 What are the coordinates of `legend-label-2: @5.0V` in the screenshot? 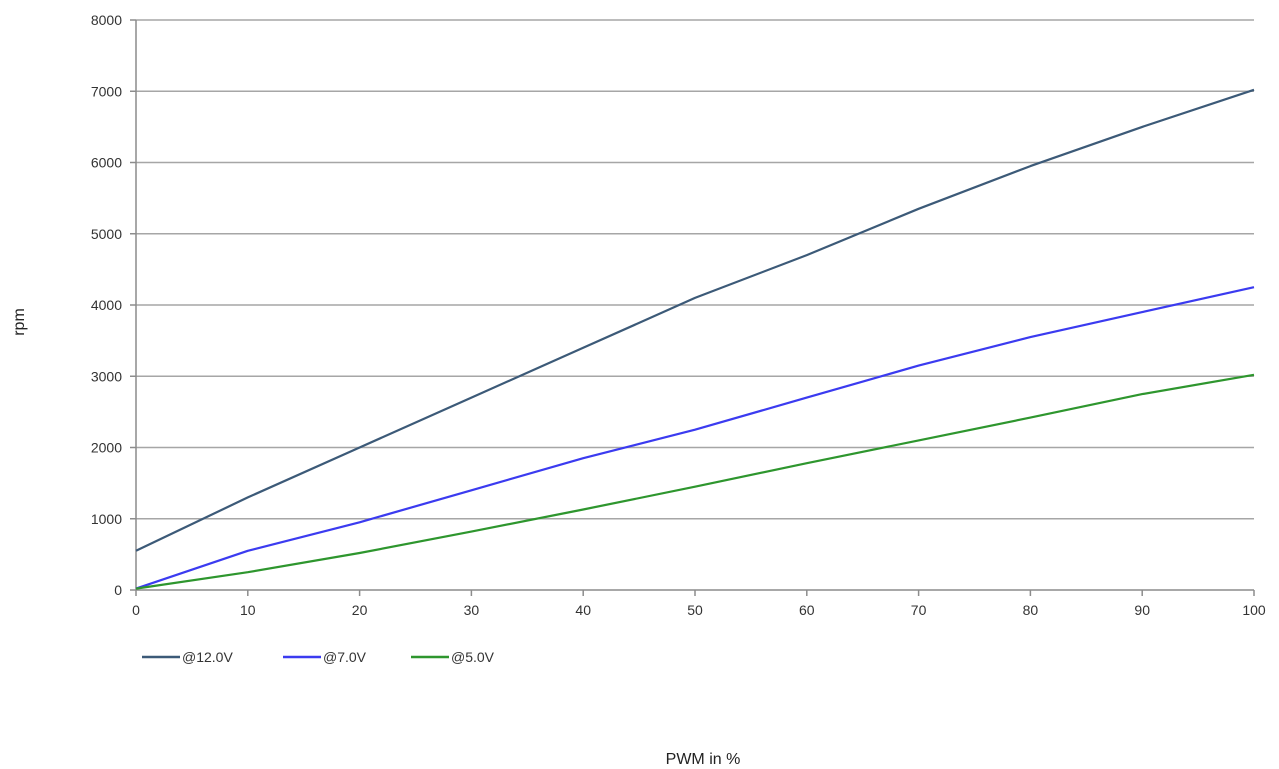 It's located at (473, 657).